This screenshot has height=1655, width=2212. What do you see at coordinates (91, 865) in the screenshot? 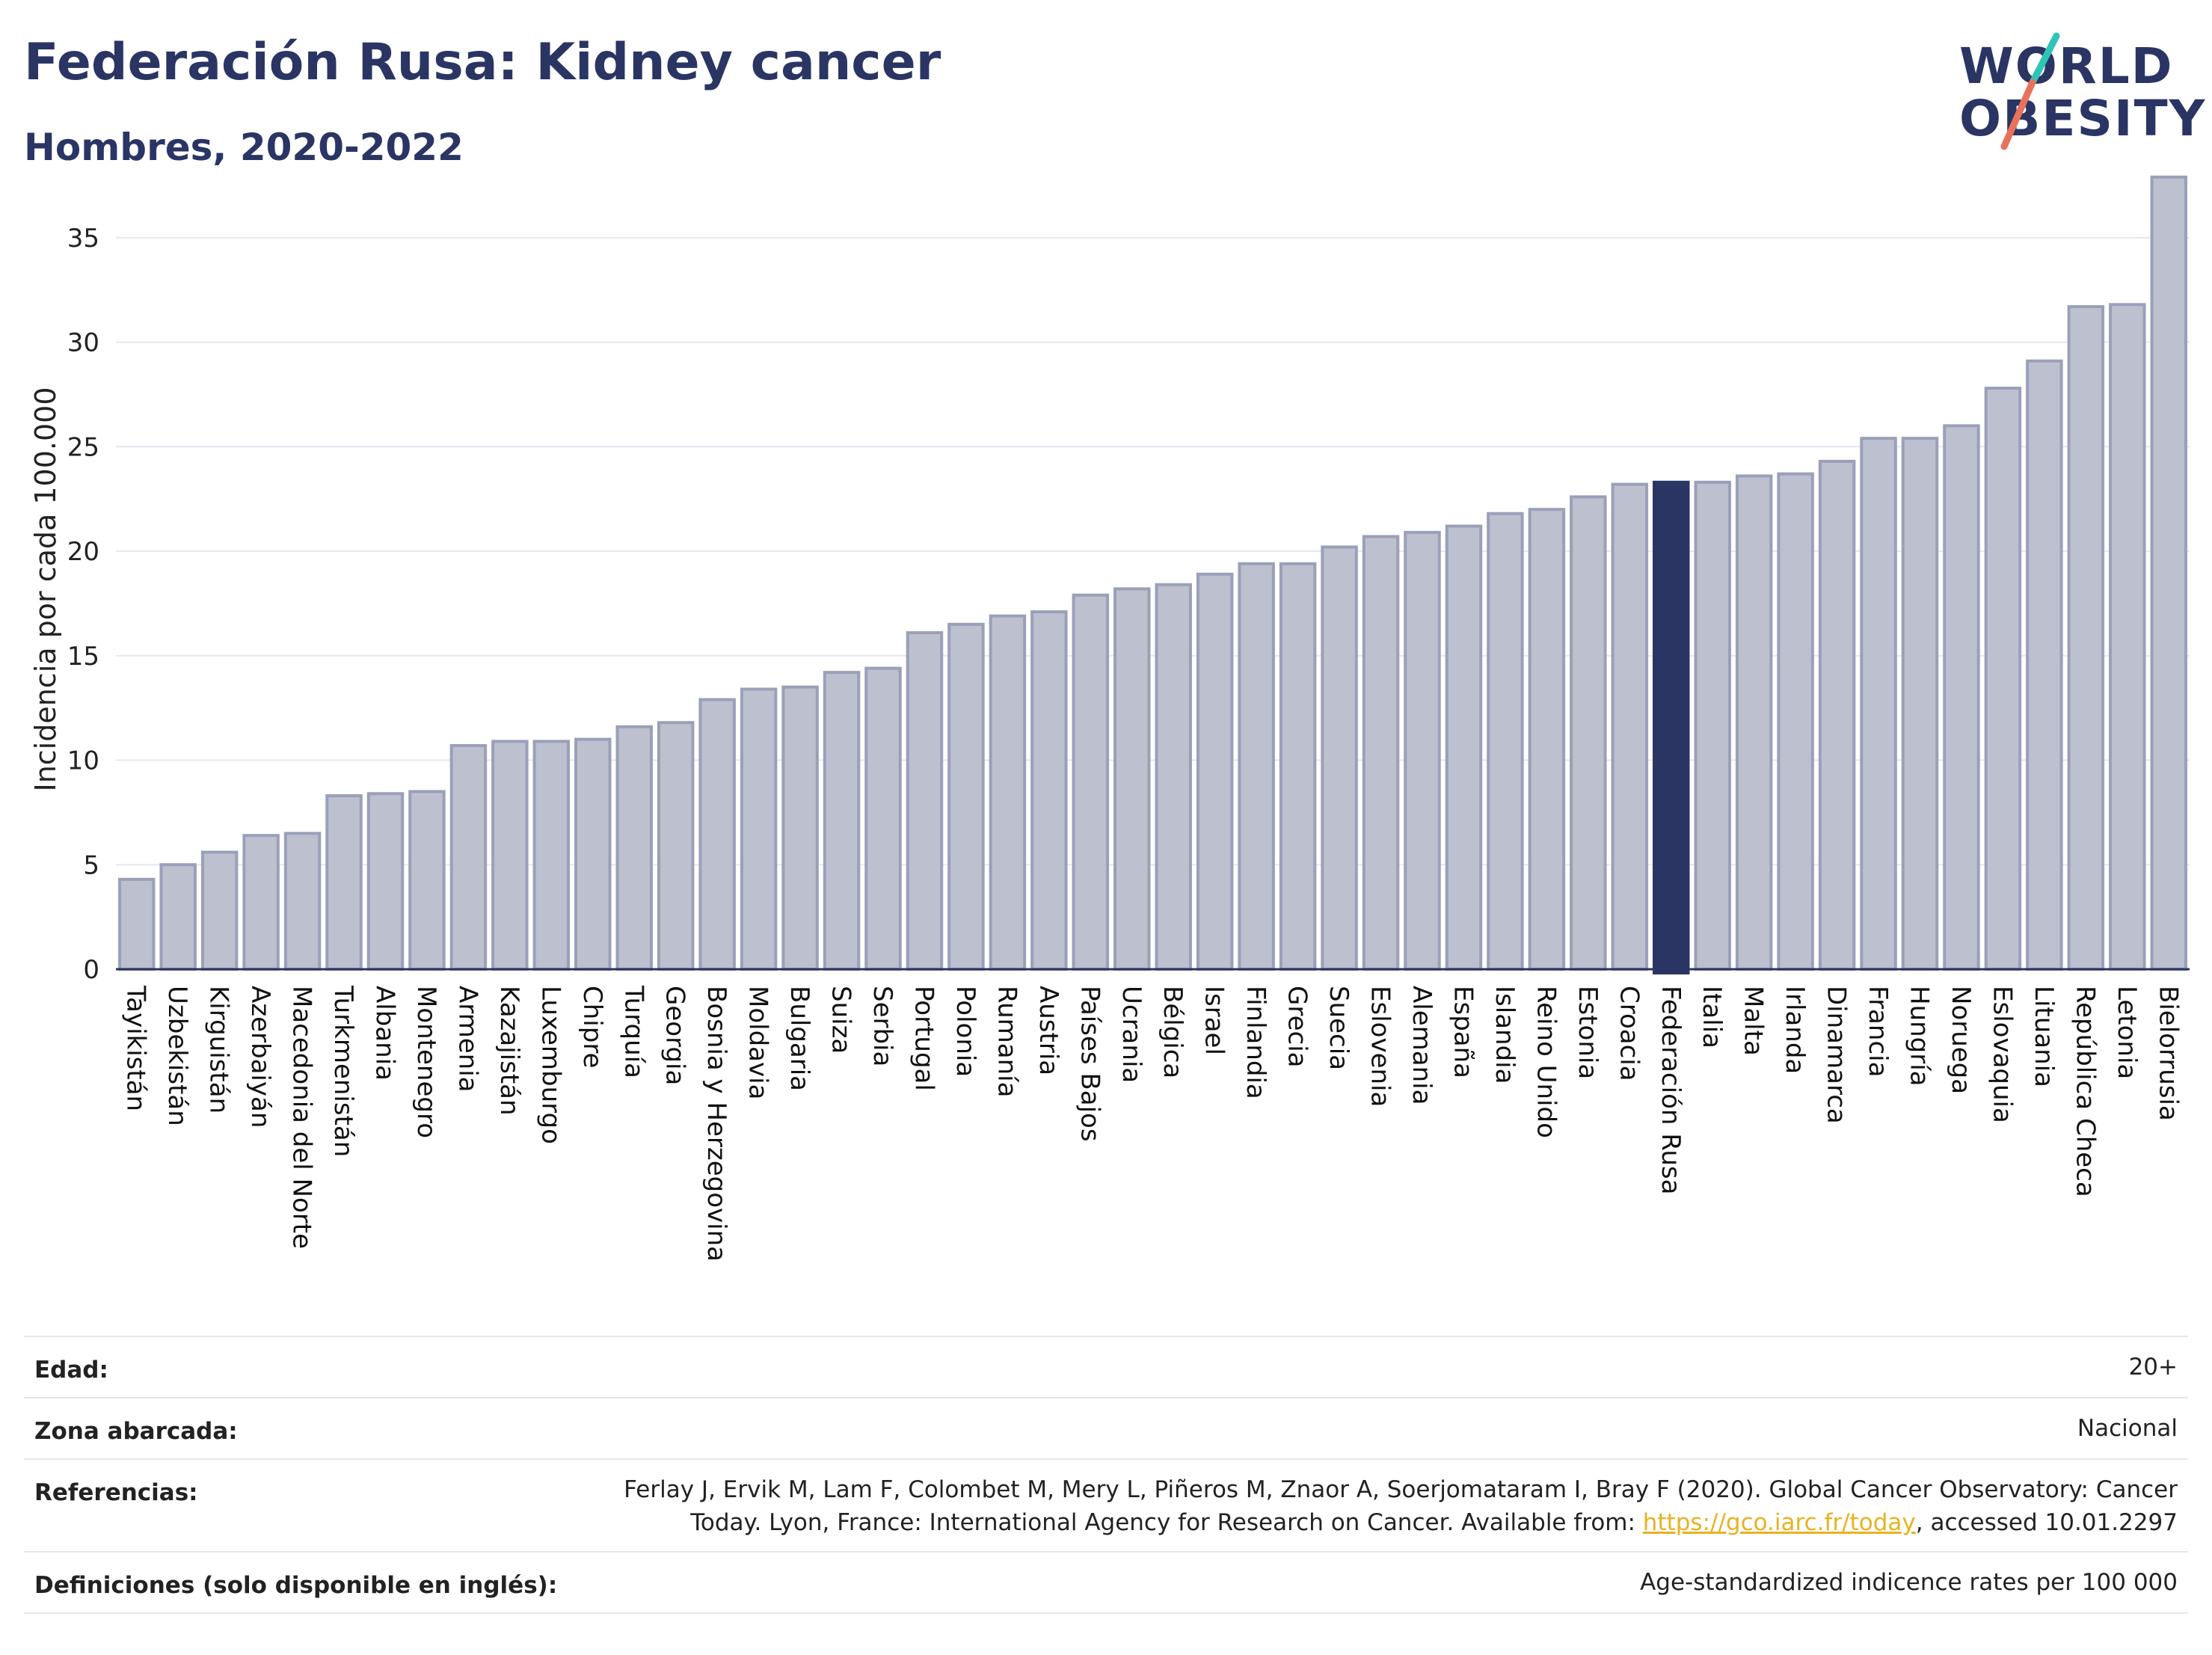
I see `y-tick-label: 5` at bounding box center [91, 865].